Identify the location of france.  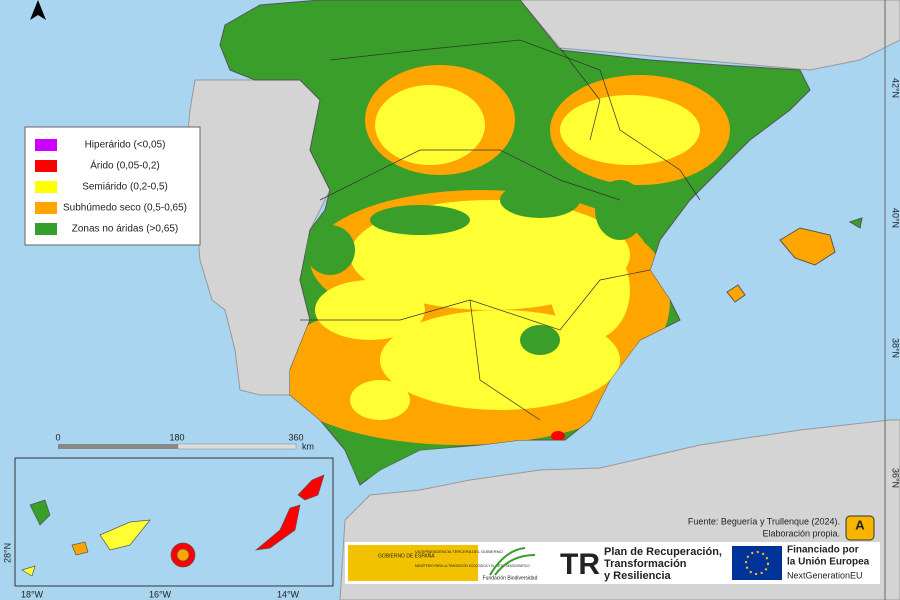
(709, 35).